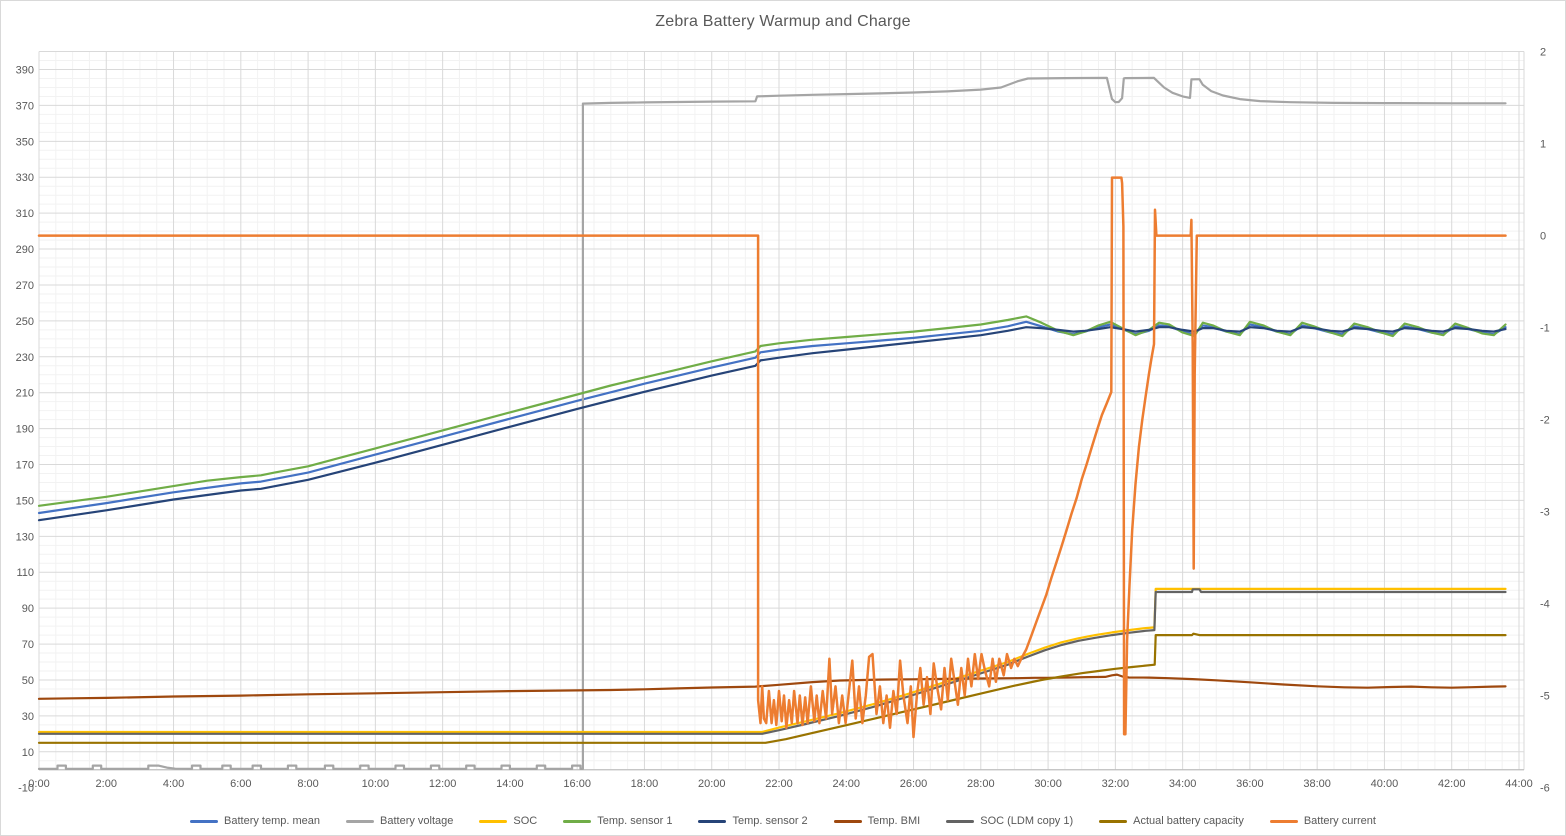 The width and height of the screenshot is (1566, 836). What do you see at coordinates (525, 821) in the screenshot?
I see `legend-label: SOC` at bounding box center [525, 821].